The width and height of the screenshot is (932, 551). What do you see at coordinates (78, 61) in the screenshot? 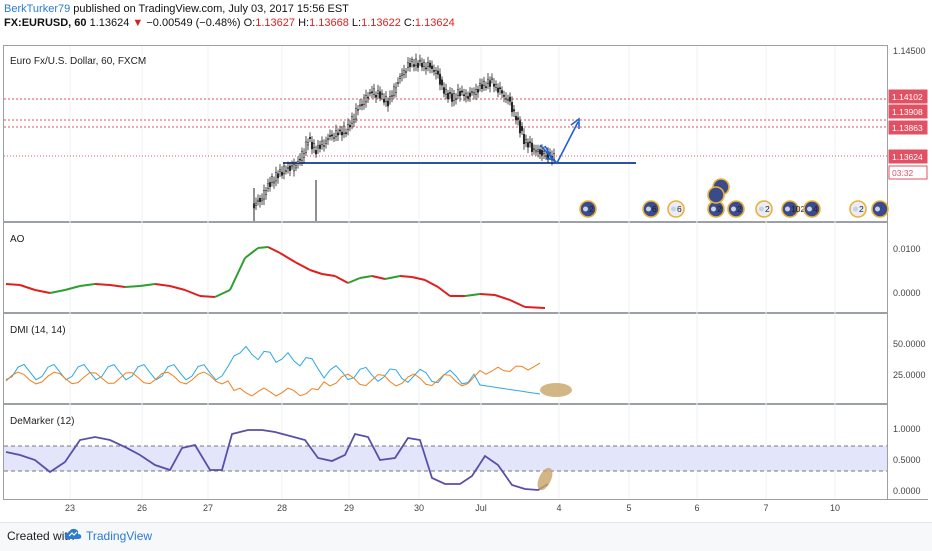
I see `price-panel-title: Euro Fx/U.S. Dollar, 60, FXCM` at bounding box center [78, 61].